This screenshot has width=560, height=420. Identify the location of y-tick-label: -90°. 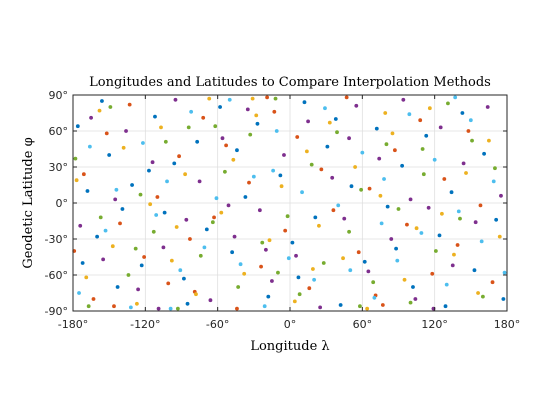
(56, 311).